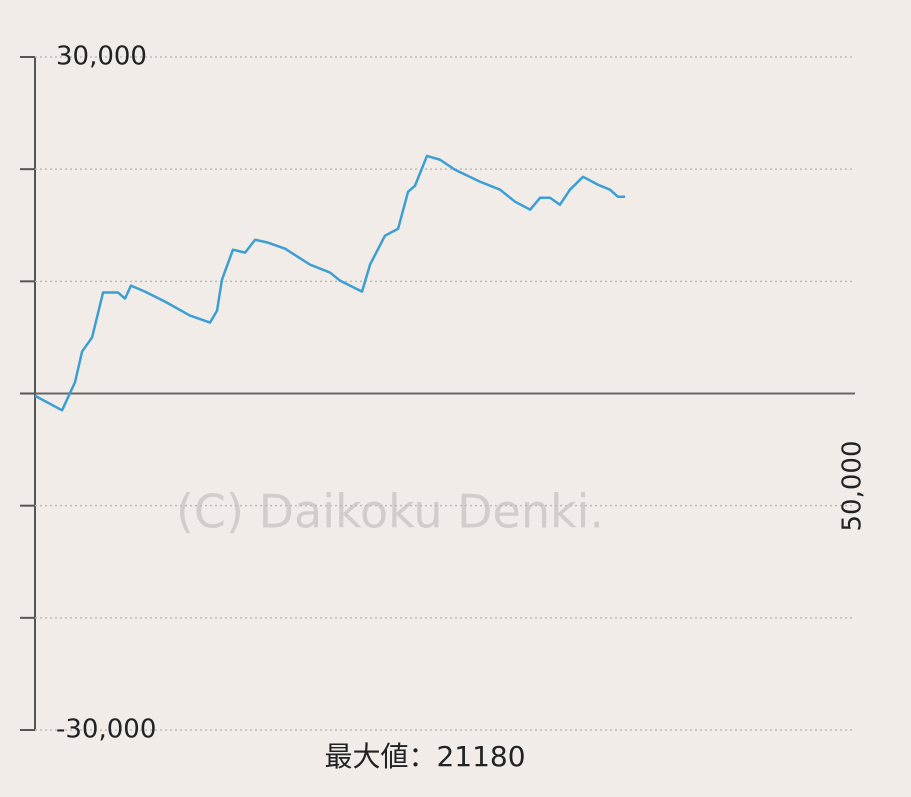  Describe the element at coordinates (101, 57) in the screenshot. I see `y-tick-label: 30,000` at that location.